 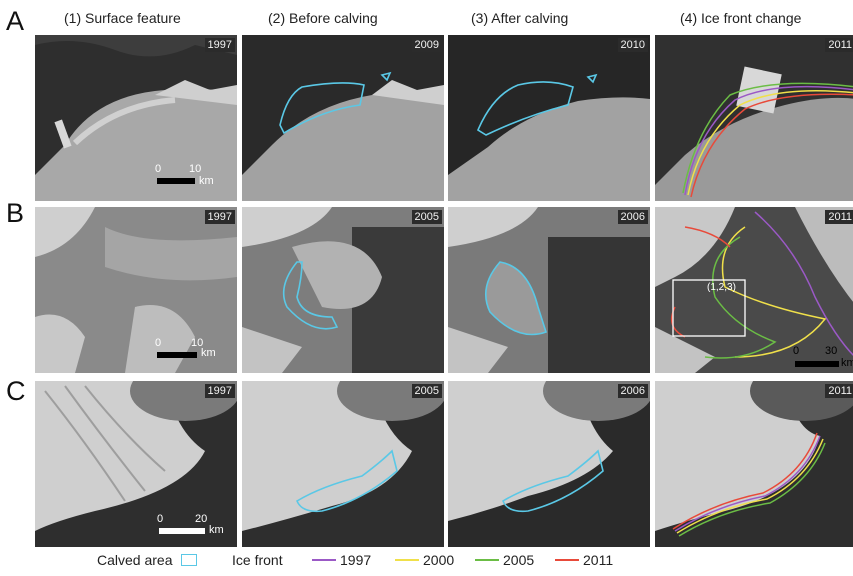 I want to click on calved-area-outline-a3, so click(x=525, y=108).